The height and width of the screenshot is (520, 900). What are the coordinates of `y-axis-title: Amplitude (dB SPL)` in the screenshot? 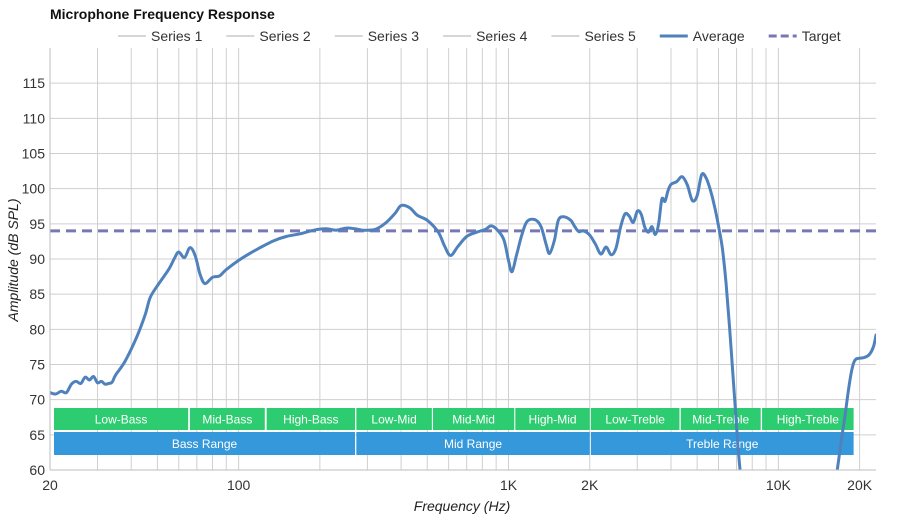 It's located at (13, 261).